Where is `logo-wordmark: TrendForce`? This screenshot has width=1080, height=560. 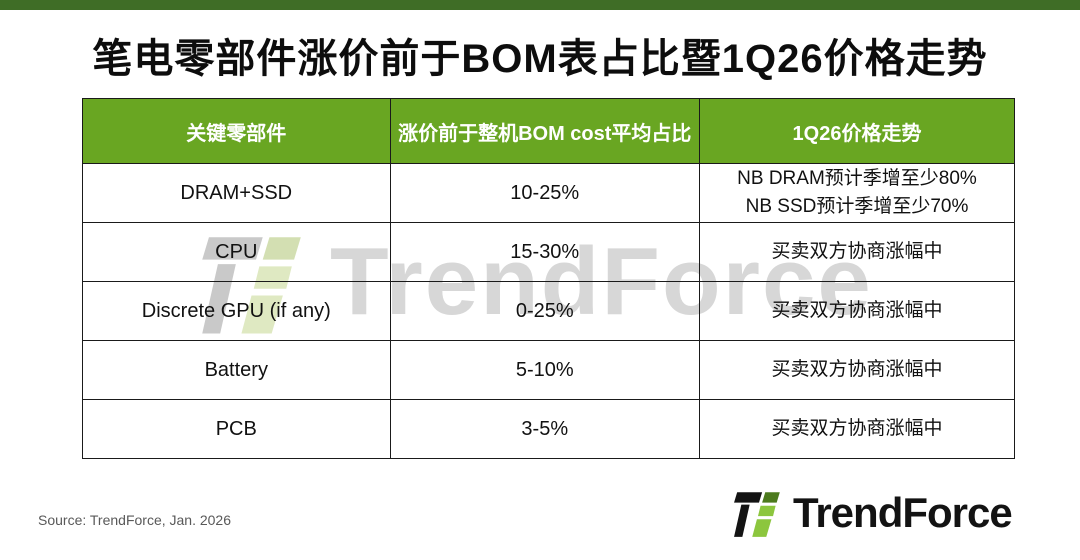
logo-wordmark: TrendForce is located at coordinates (903, 512).